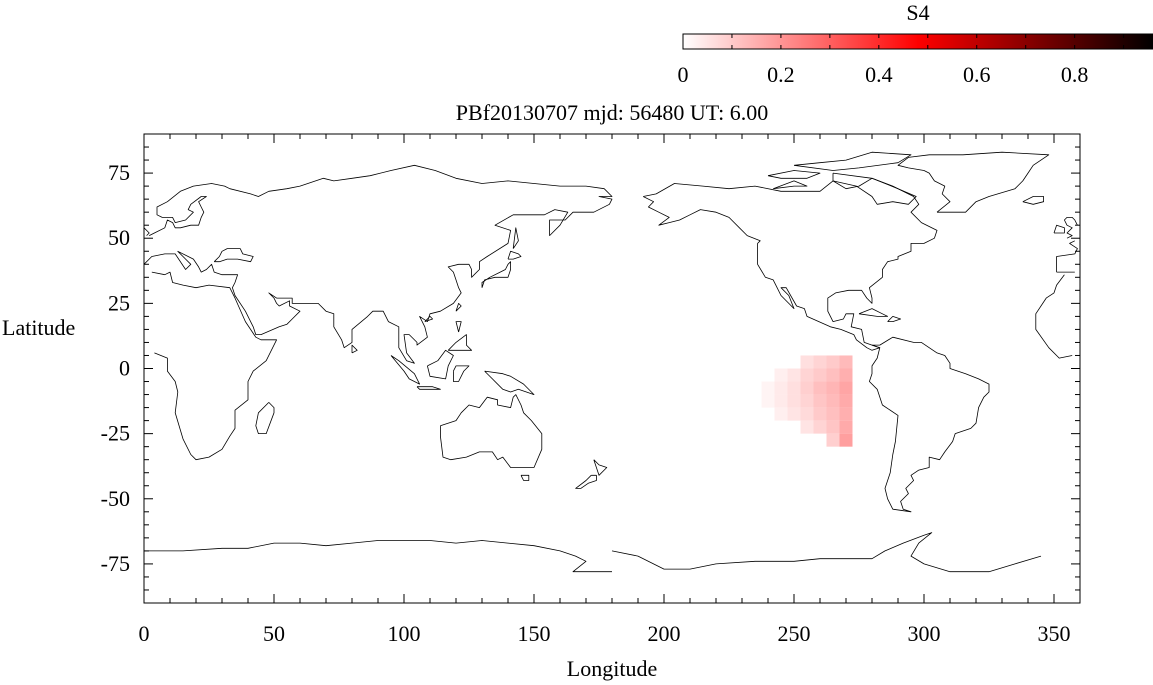 The image size is (1153, 685). I want to click on x-tick-label: 200, so click(664, 633).